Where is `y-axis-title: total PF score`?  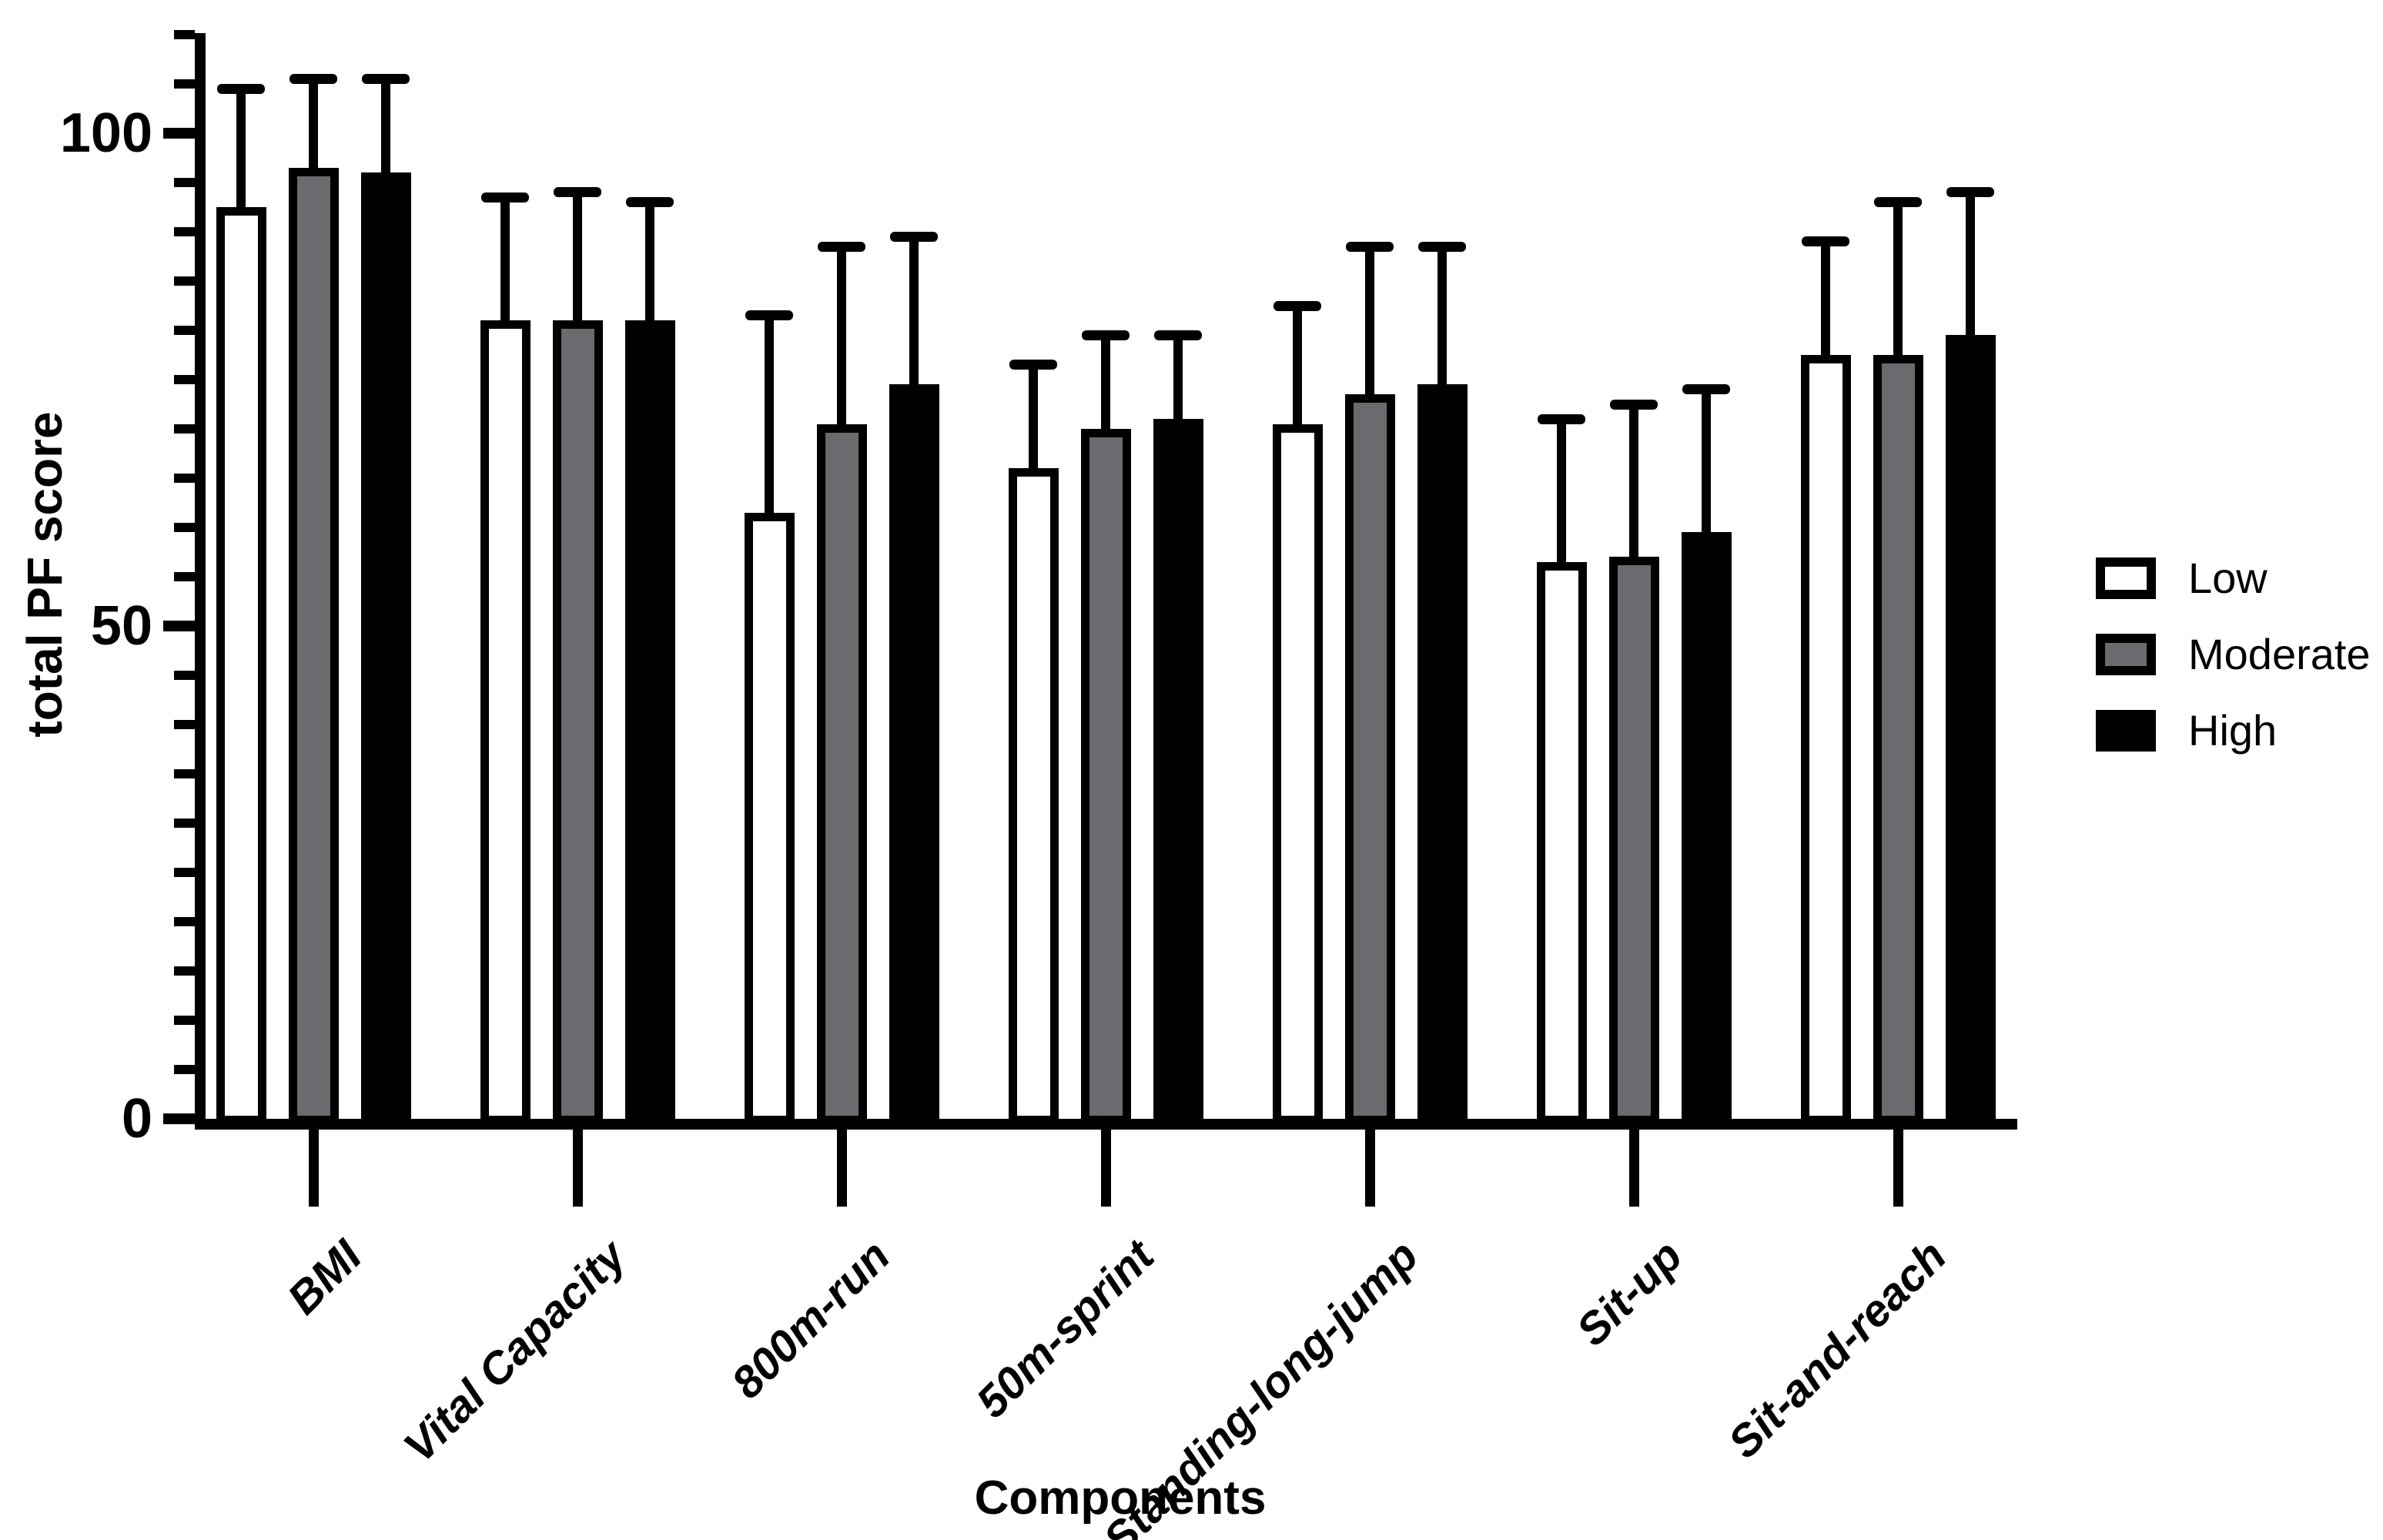 y-axis-title: total PF score is located at coordinates (44, 574).